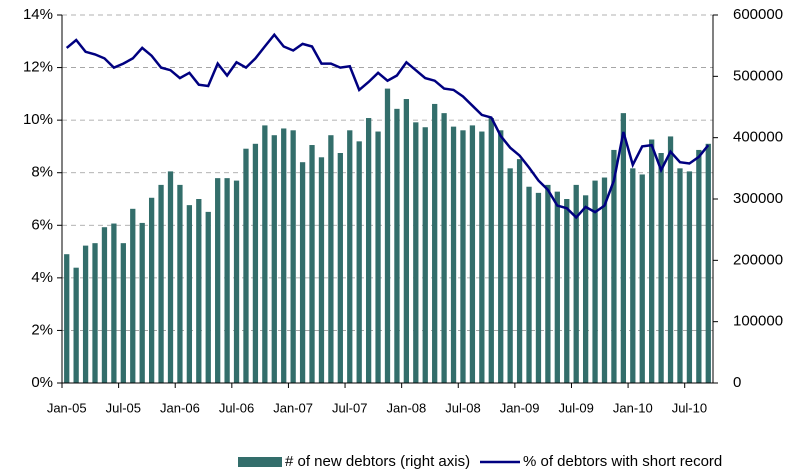  Describe the element at coordinates (123, 407) in the screenshot. I see `x-tick-label: Jul-05` at that location.